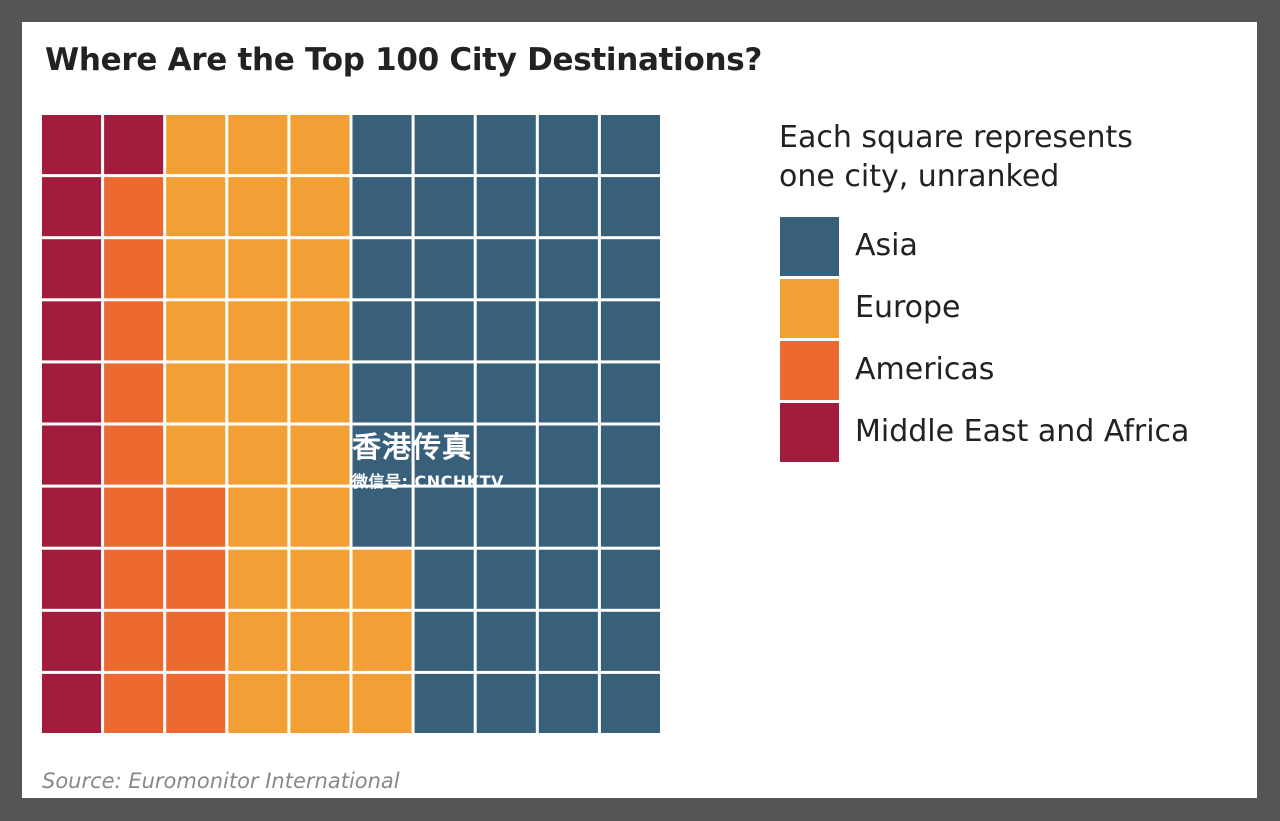 The width and height of the screenshot is (1280, 821). I want to click on legend-swatch-europe, so click(809, 308).